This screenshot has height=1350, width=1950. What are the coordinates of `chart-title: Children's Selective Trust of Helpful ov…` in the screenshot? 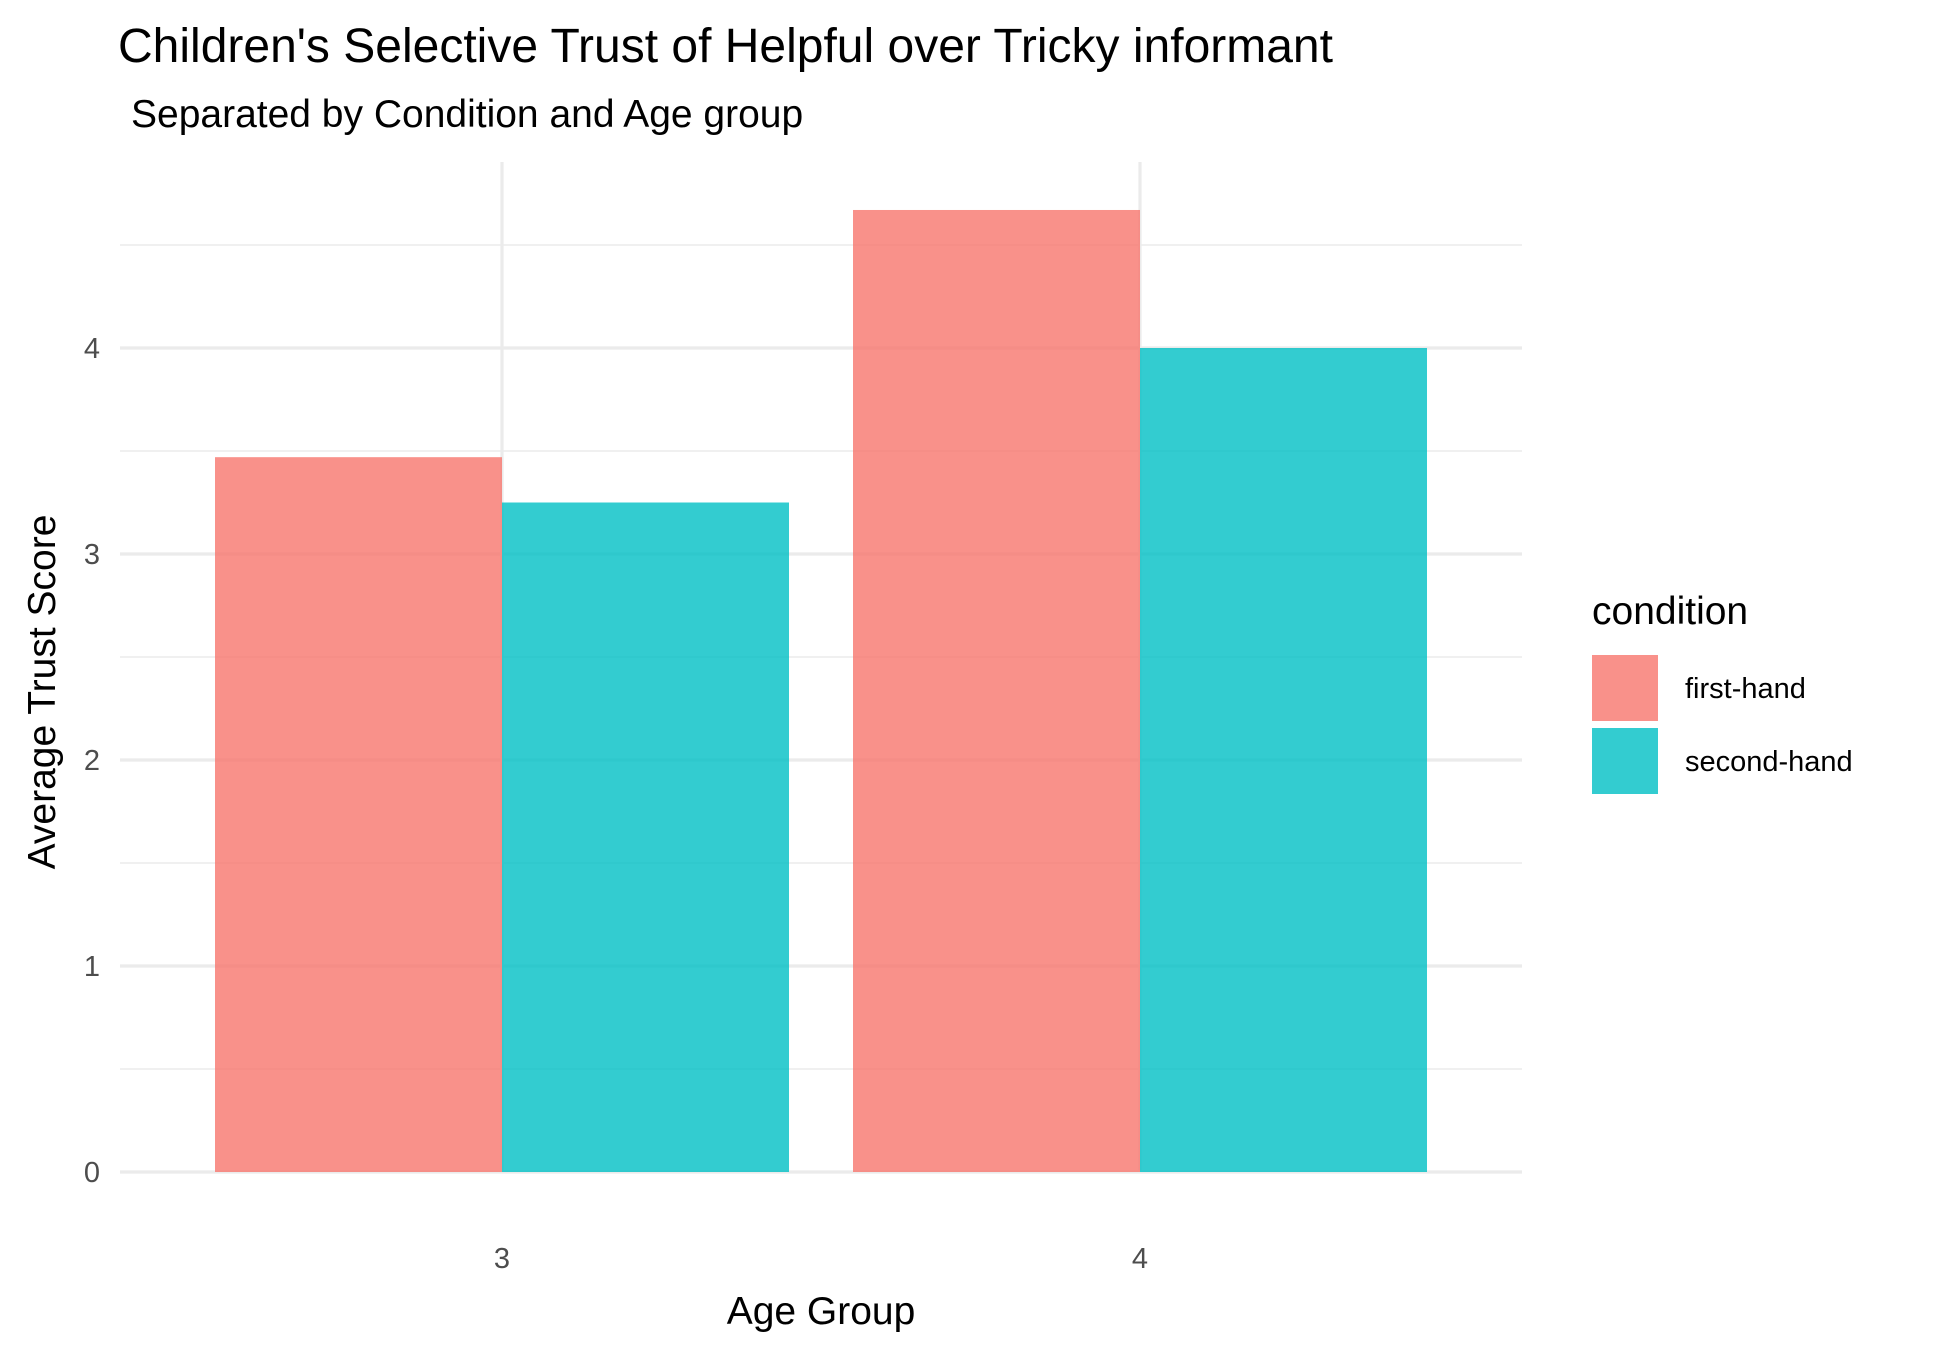 It's located at (725, 46).